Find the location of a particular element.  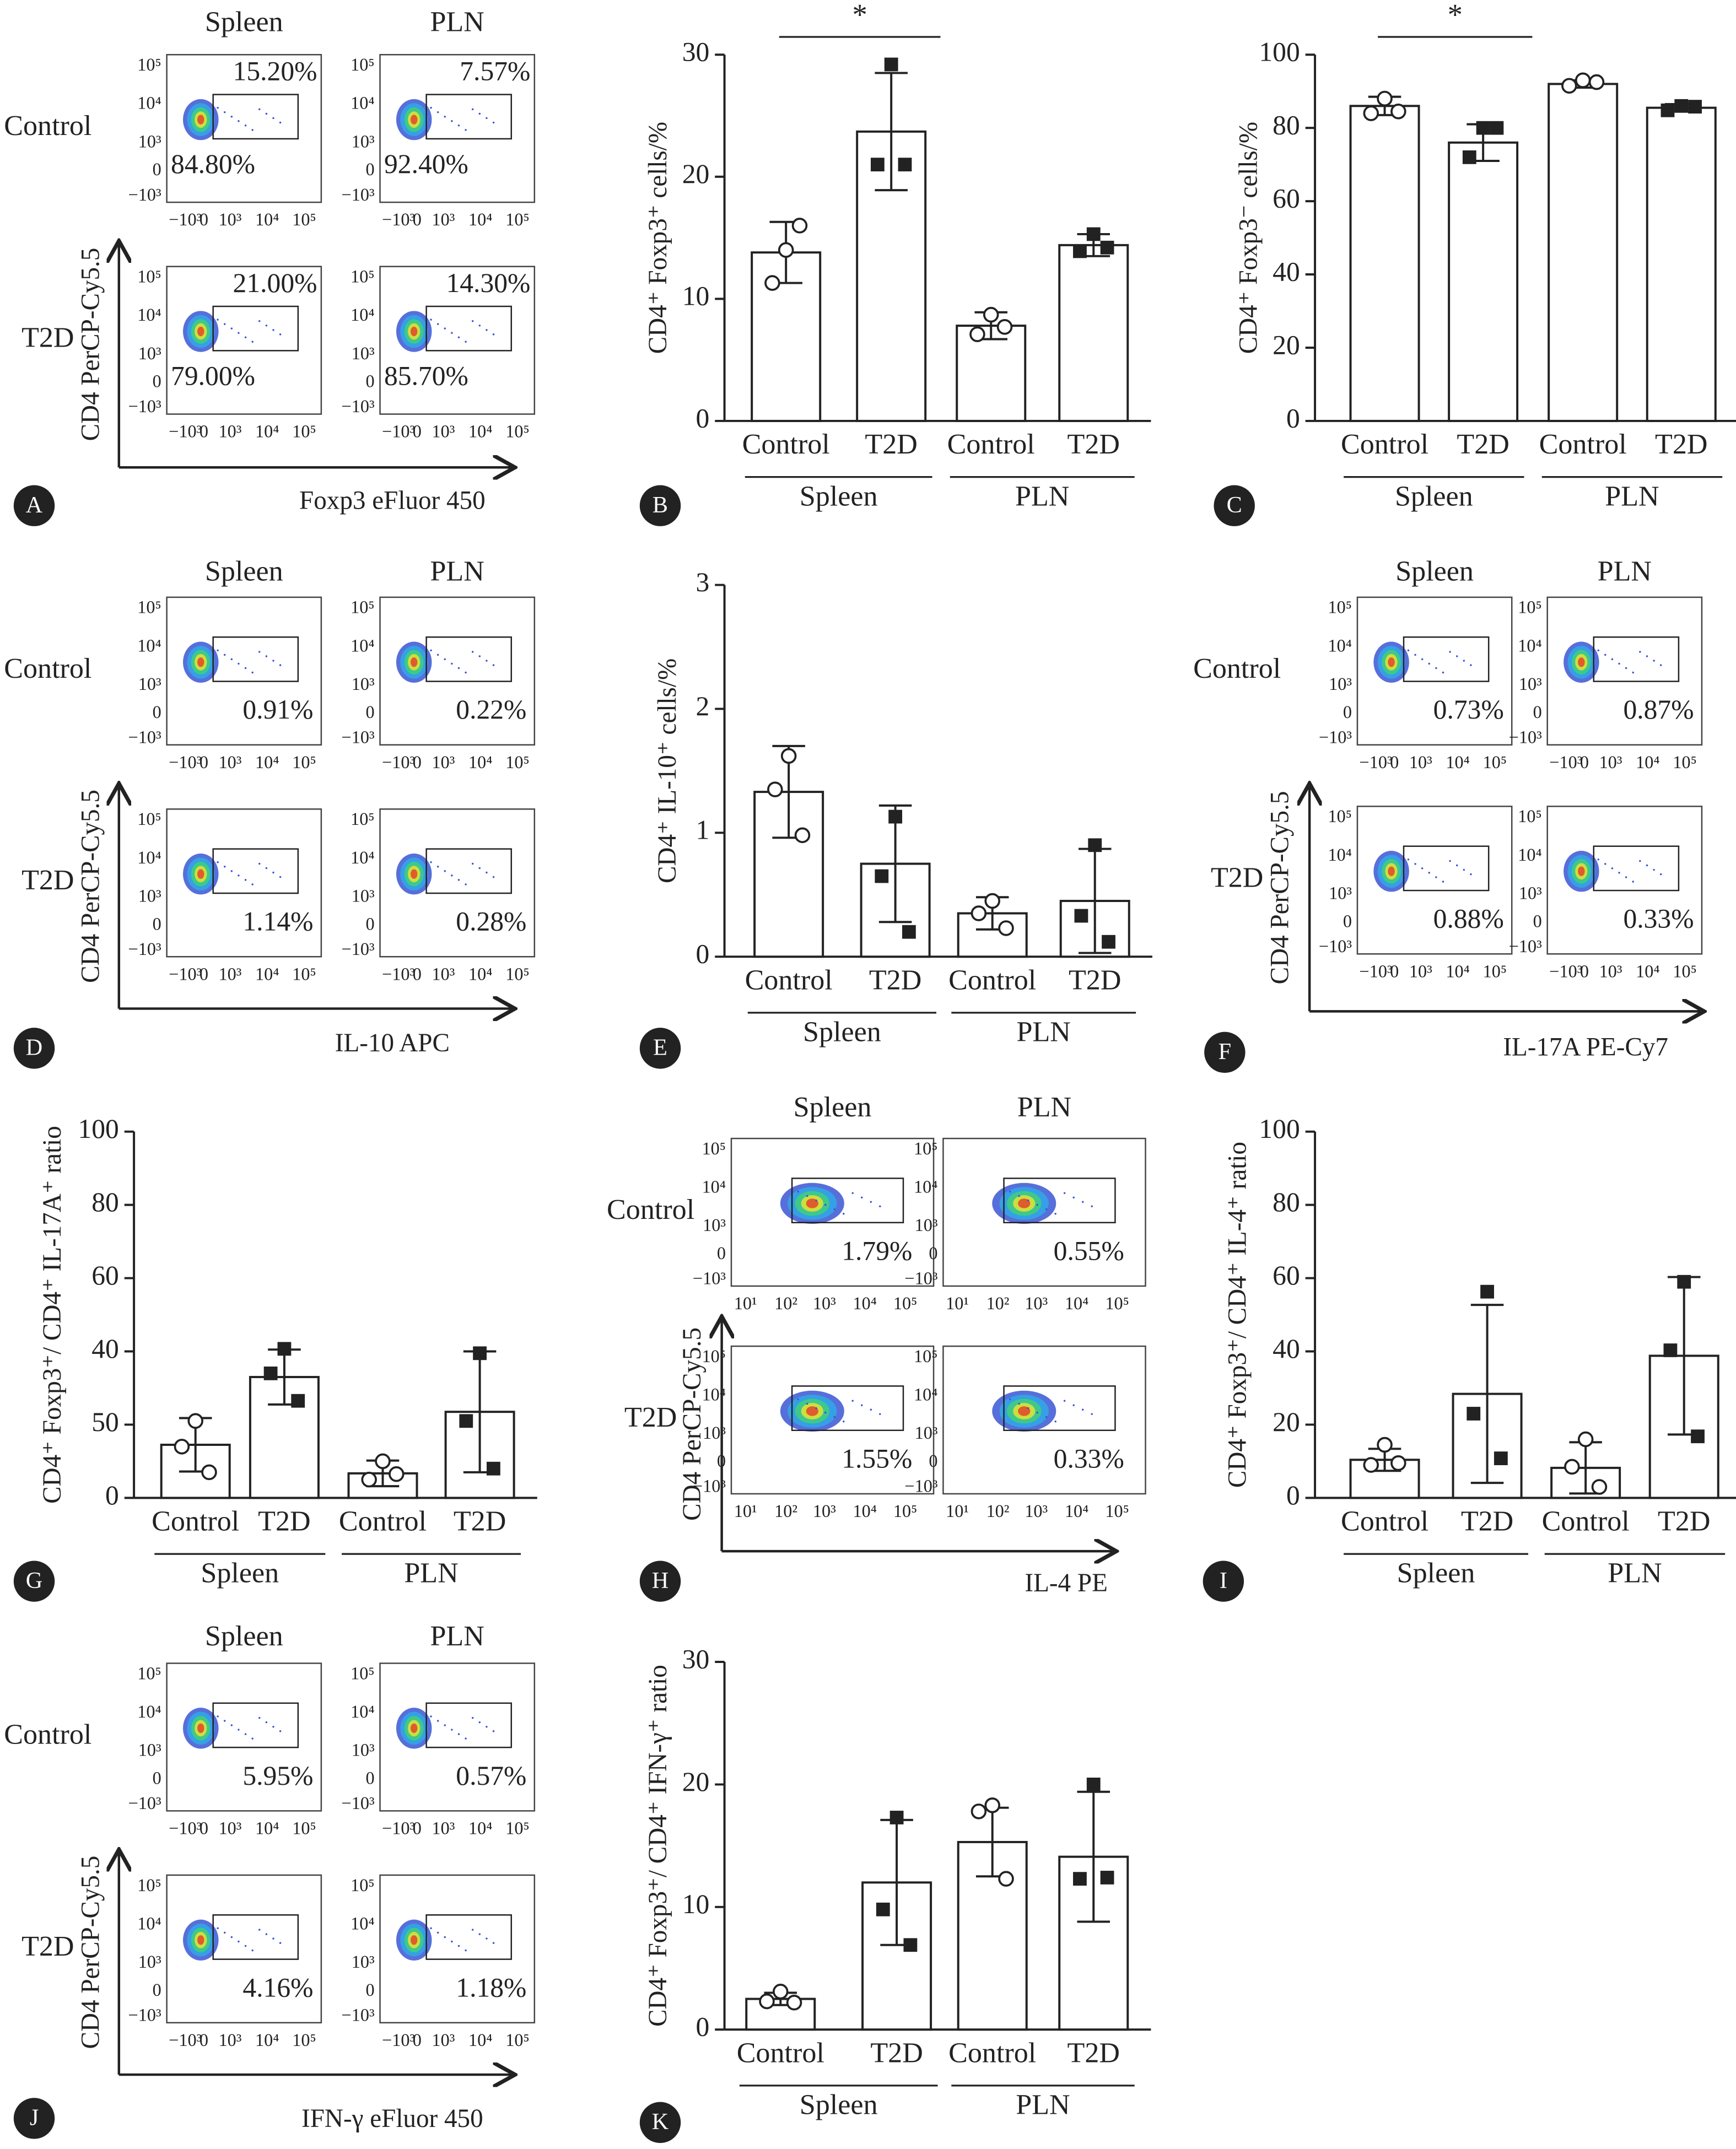

ungated-percentage: 84.80% is located at coordinates (213, 164).